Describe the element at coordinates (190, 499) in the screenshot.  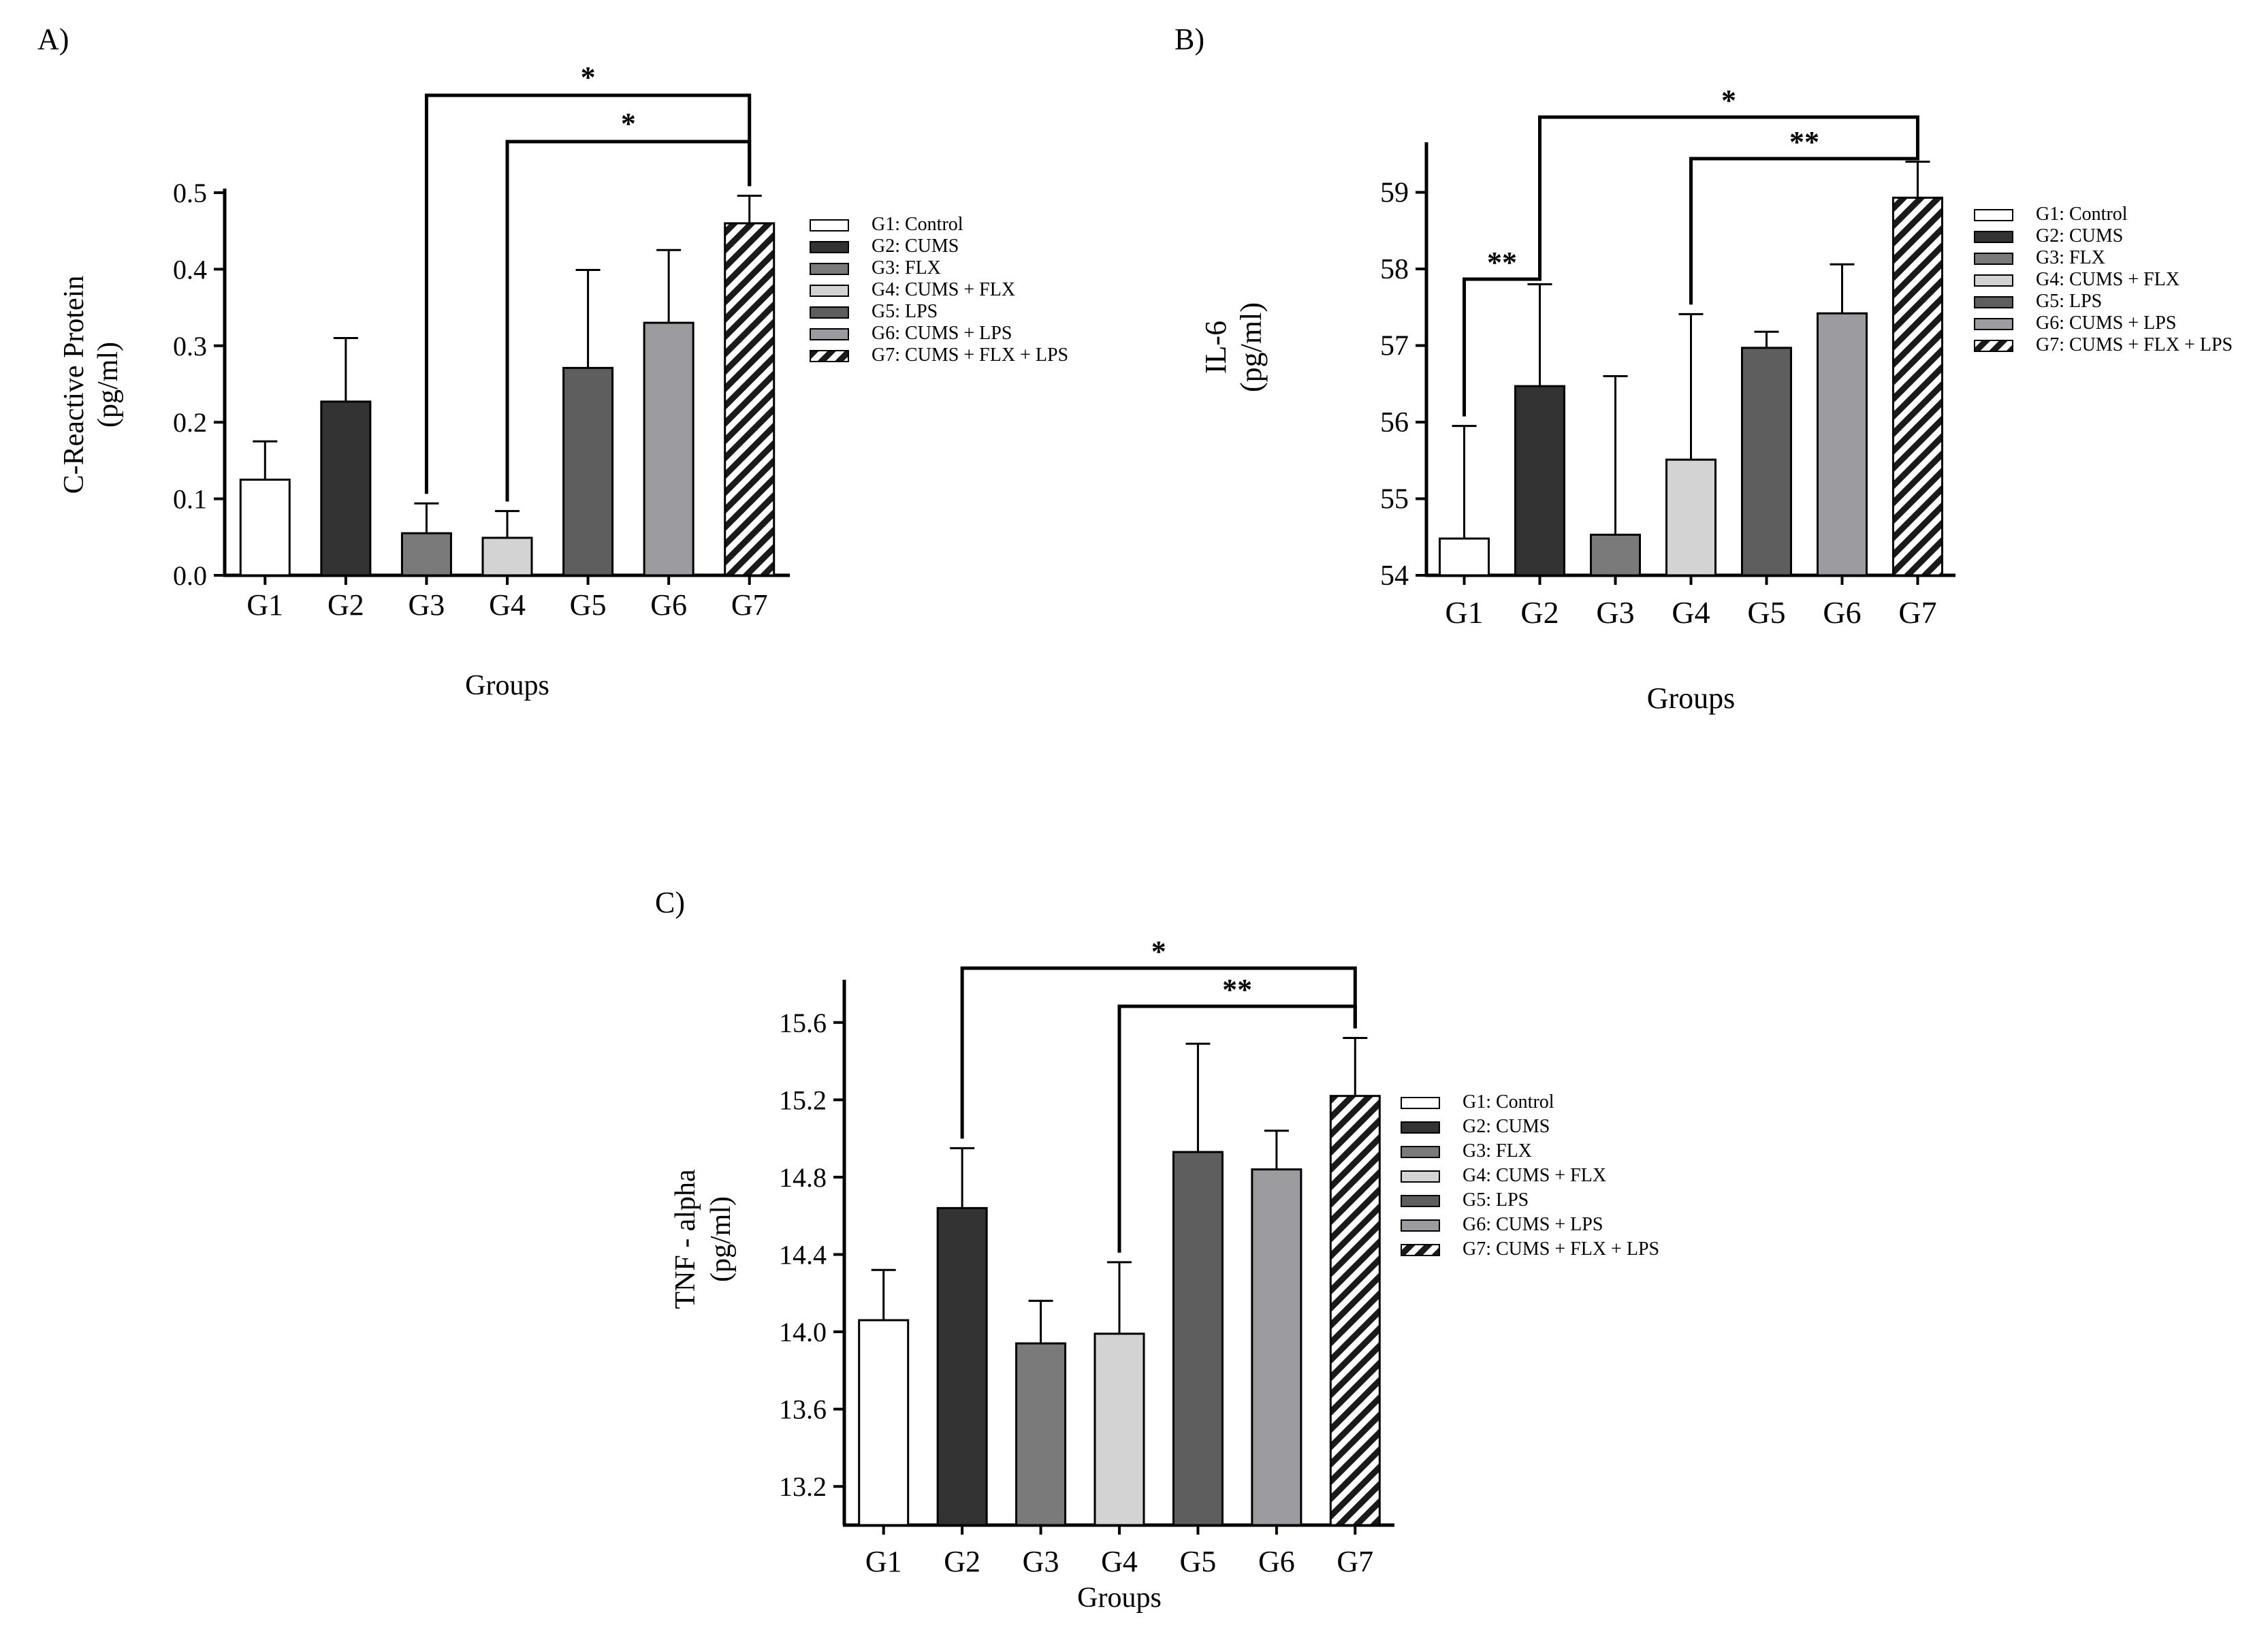
I see `y-tick-label: 0.1` at that location.